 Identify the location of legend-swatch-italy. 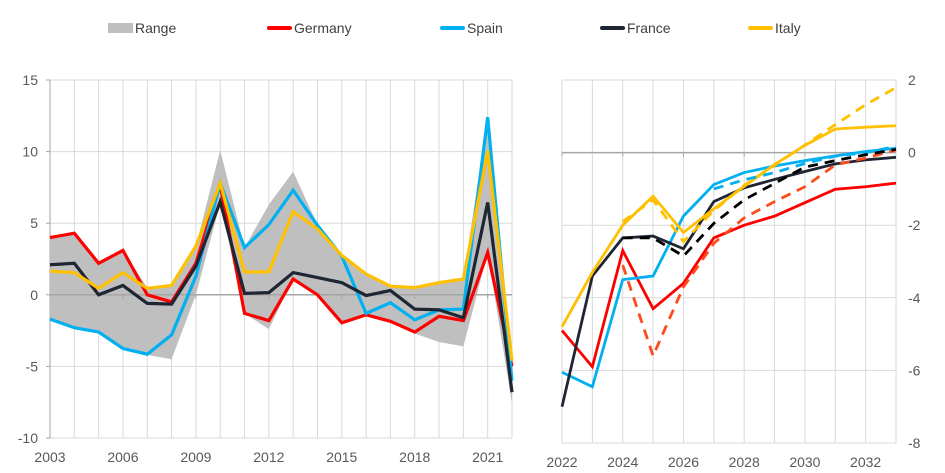
(760, 28).